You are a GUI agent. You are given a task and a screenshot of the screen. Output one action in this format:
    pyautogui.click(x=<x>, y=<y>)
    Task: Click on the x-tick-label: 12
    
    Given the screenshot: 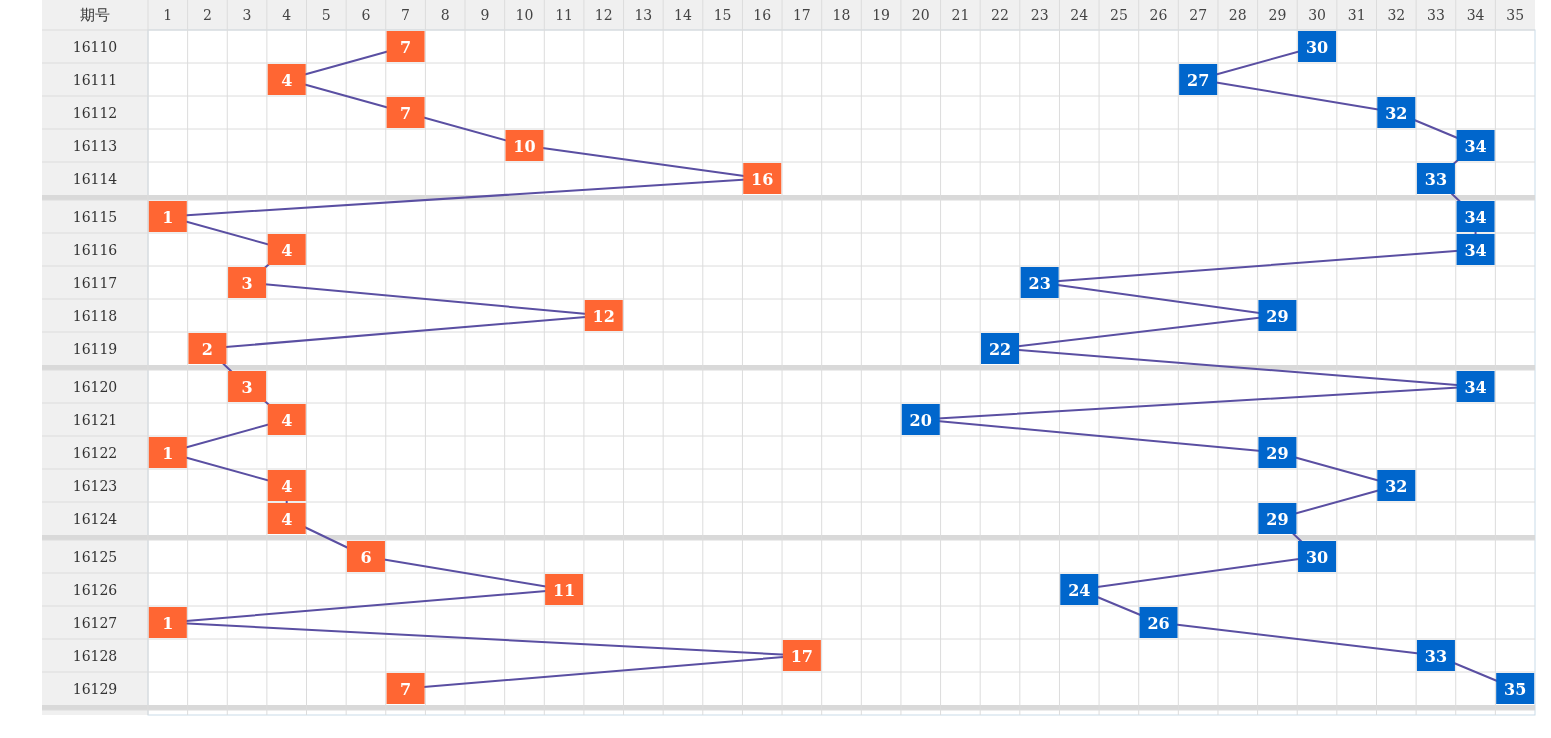 What is the action you would take?
    pyautogui.click(x=603, y=15)
    